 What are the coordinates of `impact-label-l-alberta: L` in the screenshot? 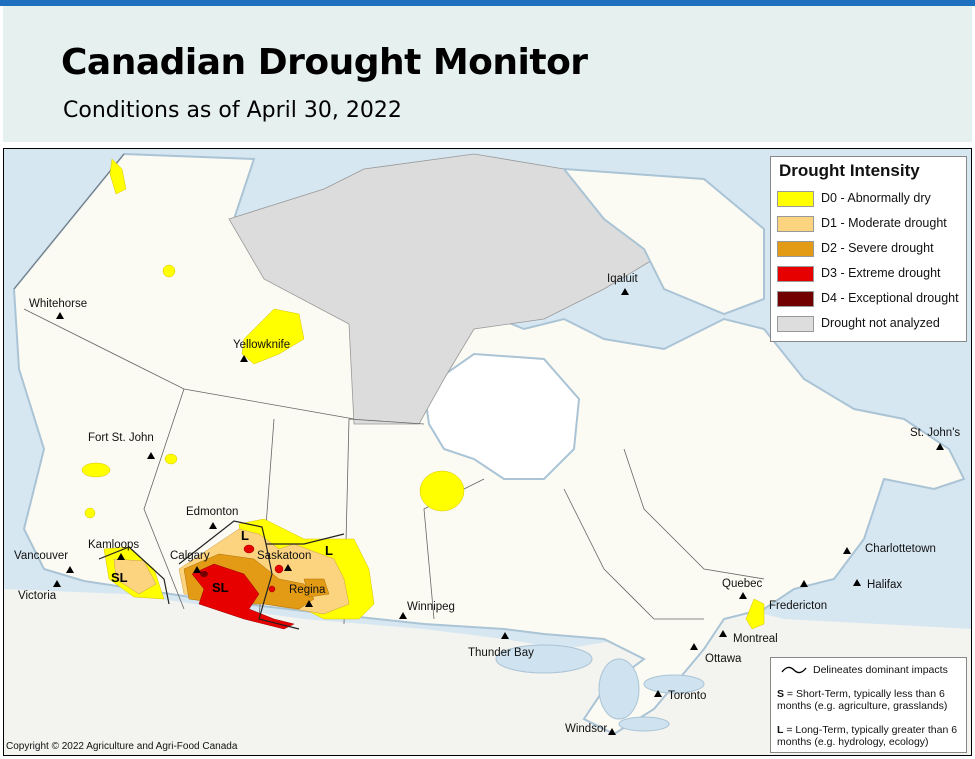 It's located at (245, 535).